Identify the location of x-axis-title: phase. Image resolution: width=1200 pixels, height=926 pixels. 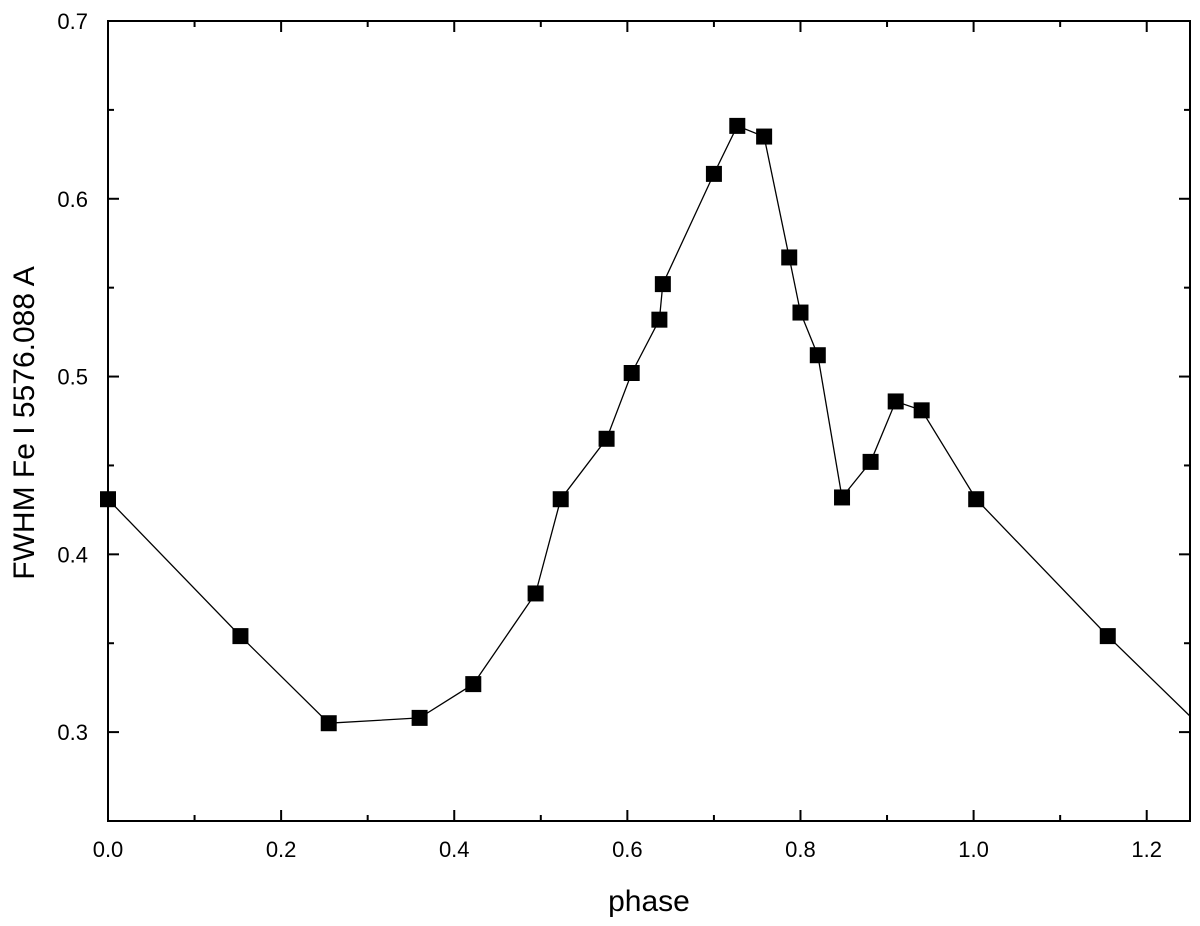
(649, 901).